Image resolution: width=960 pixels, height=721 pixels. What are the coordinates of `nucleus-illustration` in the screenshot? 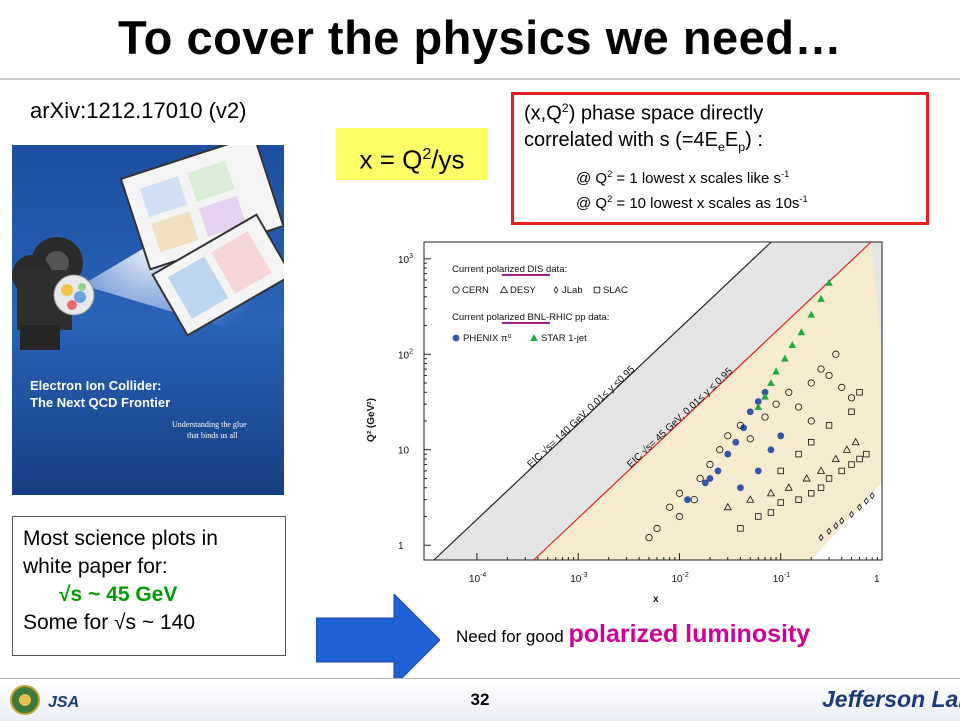 It's located at (74, 295).